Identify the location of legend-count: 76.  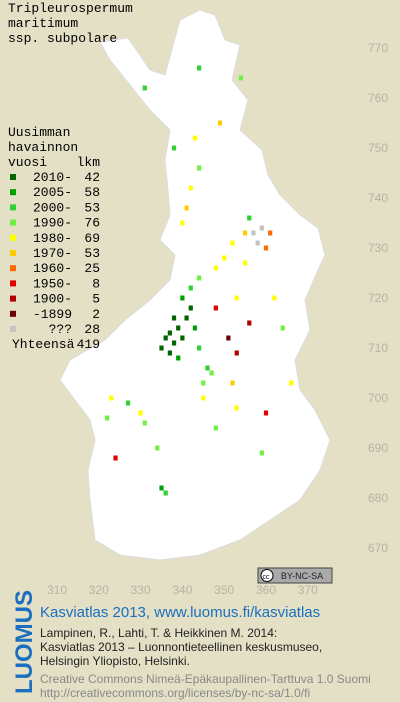
(92, 223).